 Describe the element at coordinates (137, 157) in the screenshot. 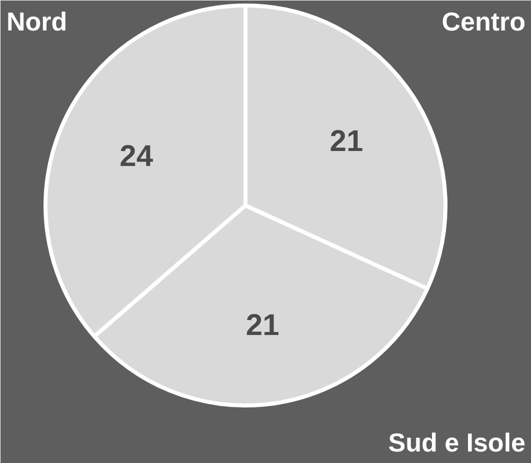

I see `data-label: 24` at that location.